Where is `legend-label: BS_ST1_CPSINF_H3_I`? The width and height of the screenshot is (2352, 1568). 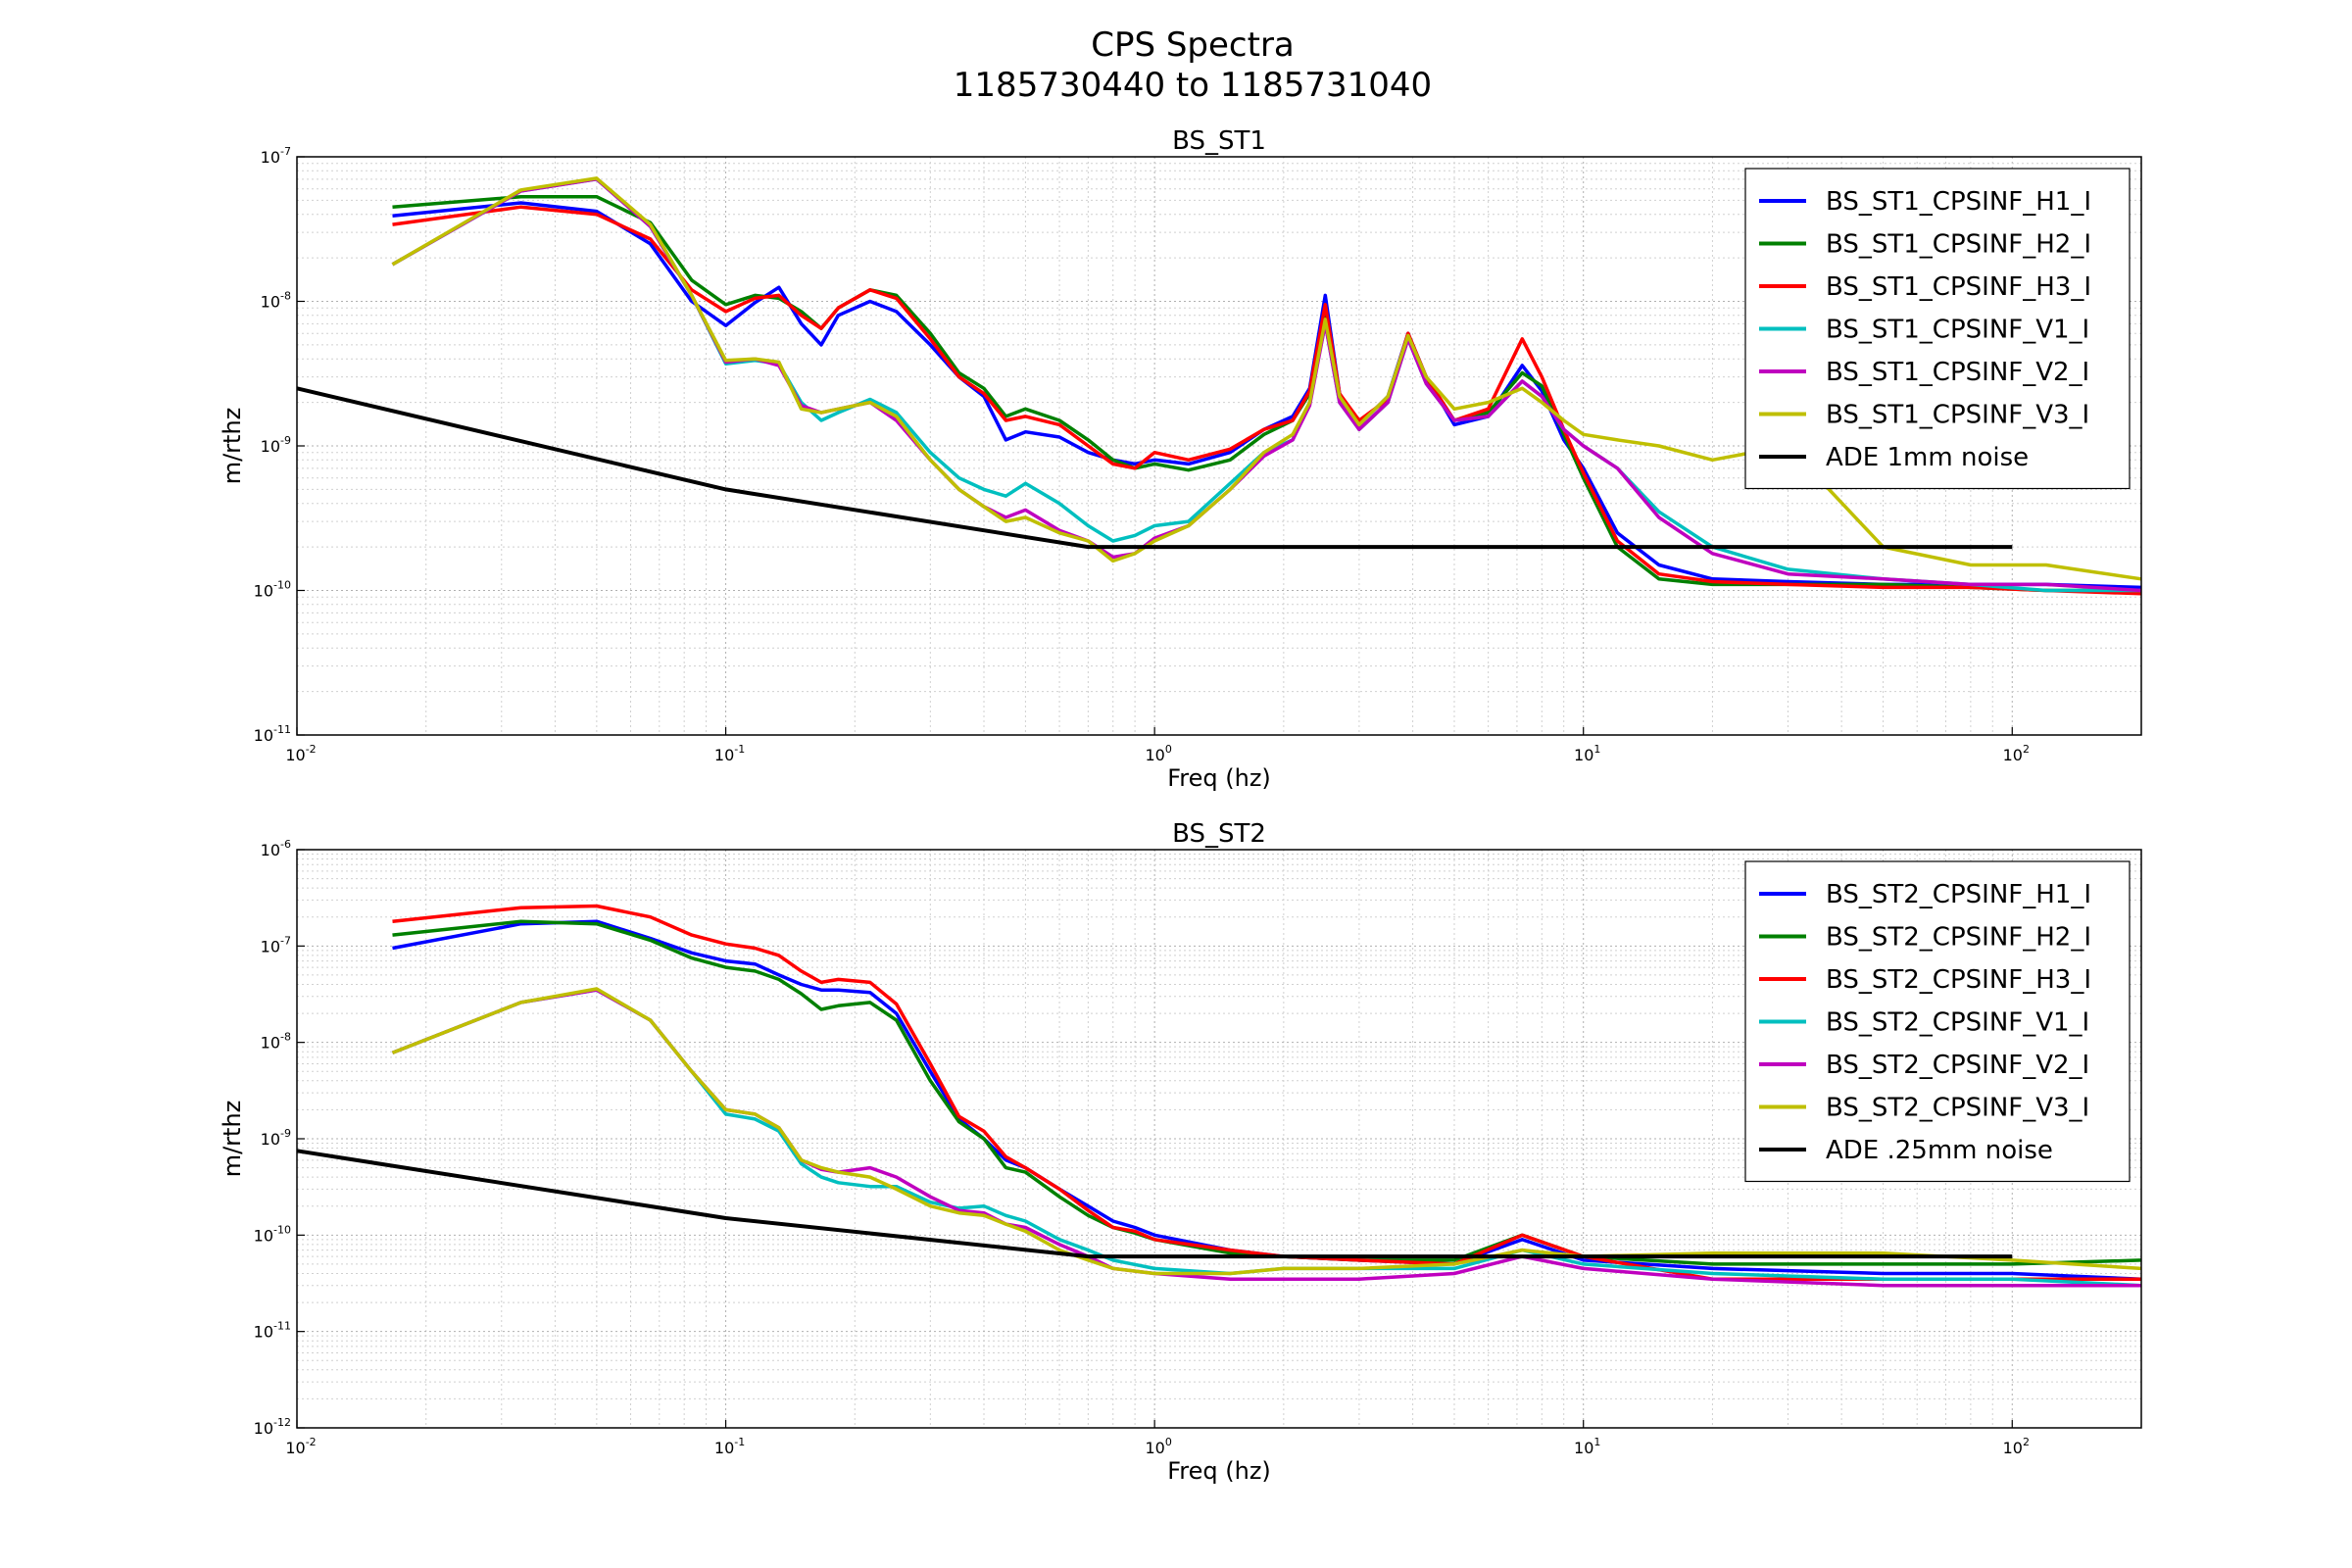 legend-label: BS_ST1_CPSINF_H3_I is located at coordinates (1958, 287).